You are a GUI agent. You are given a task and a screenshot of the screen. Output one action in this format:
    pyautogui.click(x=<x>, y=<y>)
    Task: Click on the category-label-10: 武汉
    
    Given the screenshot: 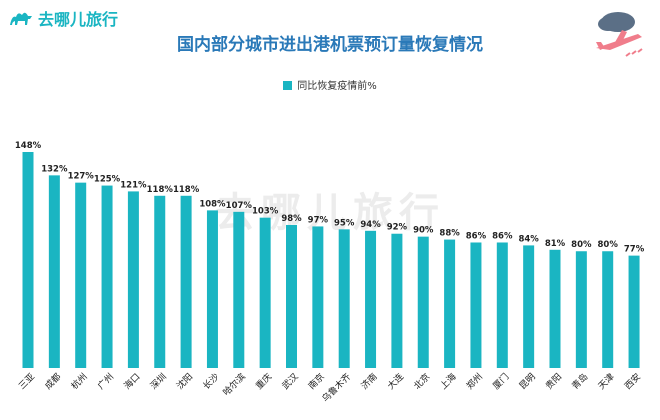 What is the action you would take?
    pyautogui.click(x=289, y=381)
    